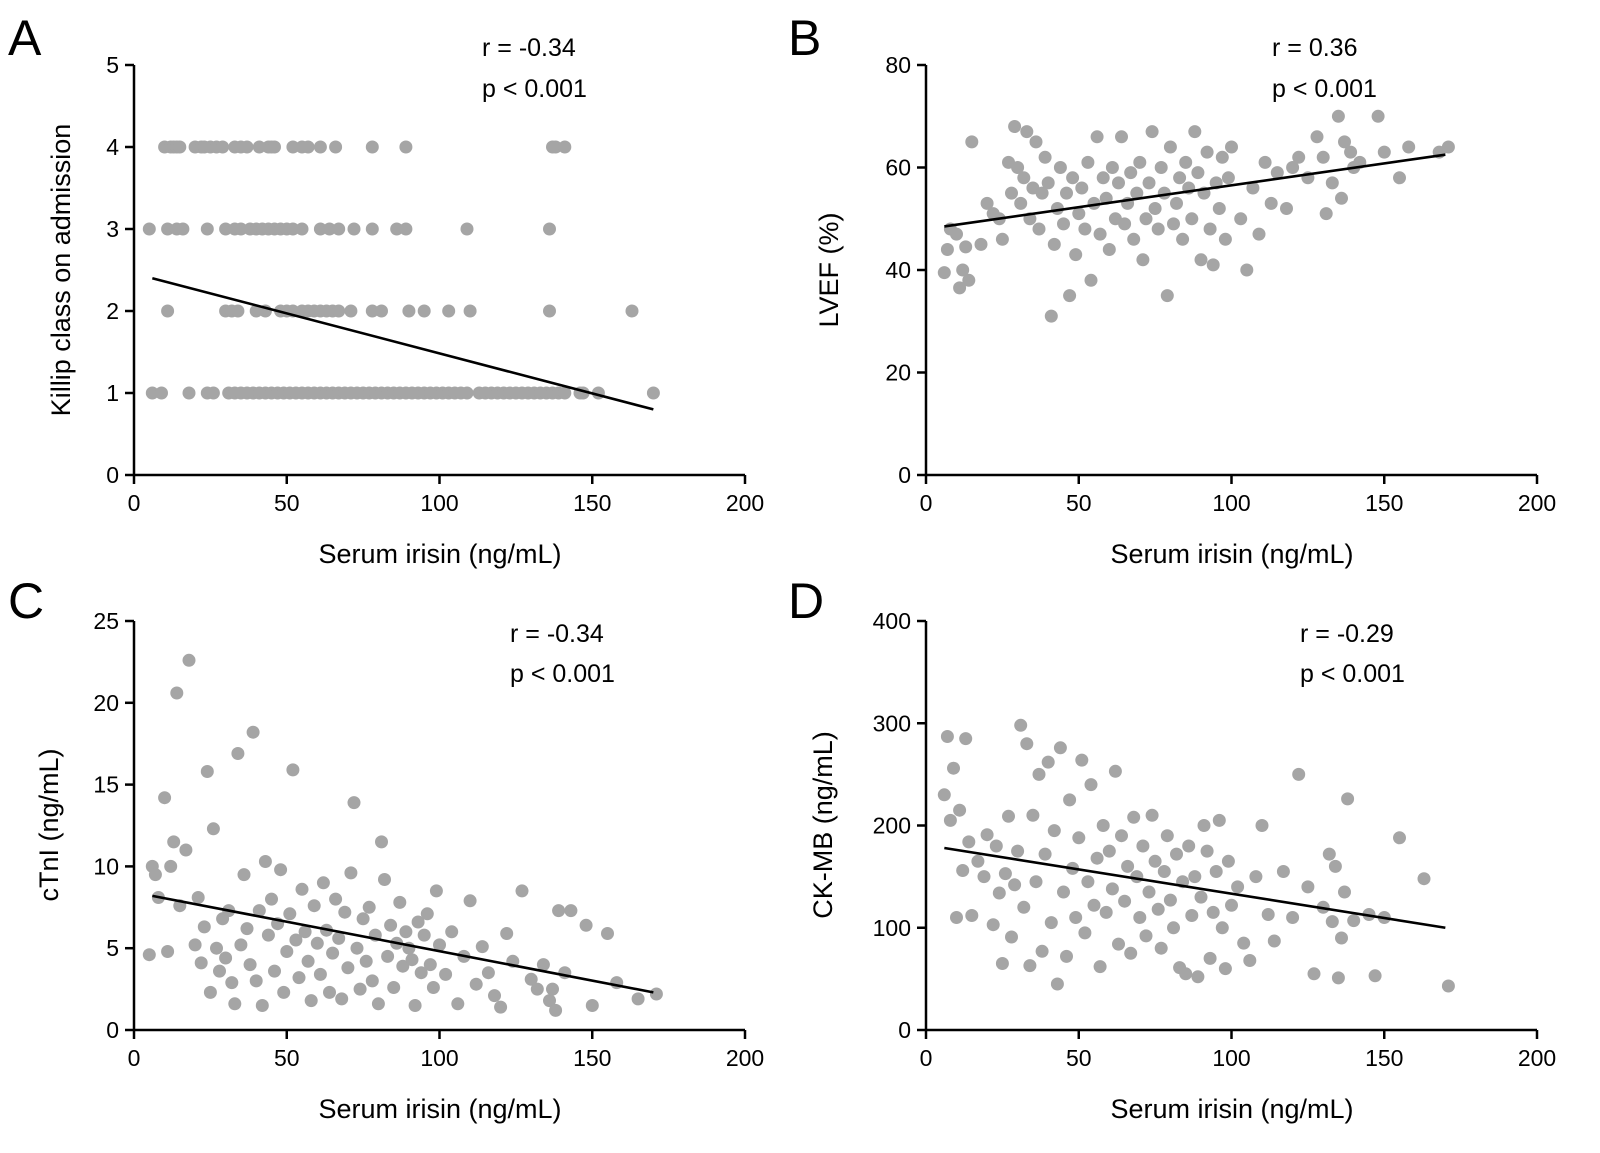 The height and width of the screenshot is (1153, 1600). I want to click on x-tick-label-c: 50, so click(287, 1058).